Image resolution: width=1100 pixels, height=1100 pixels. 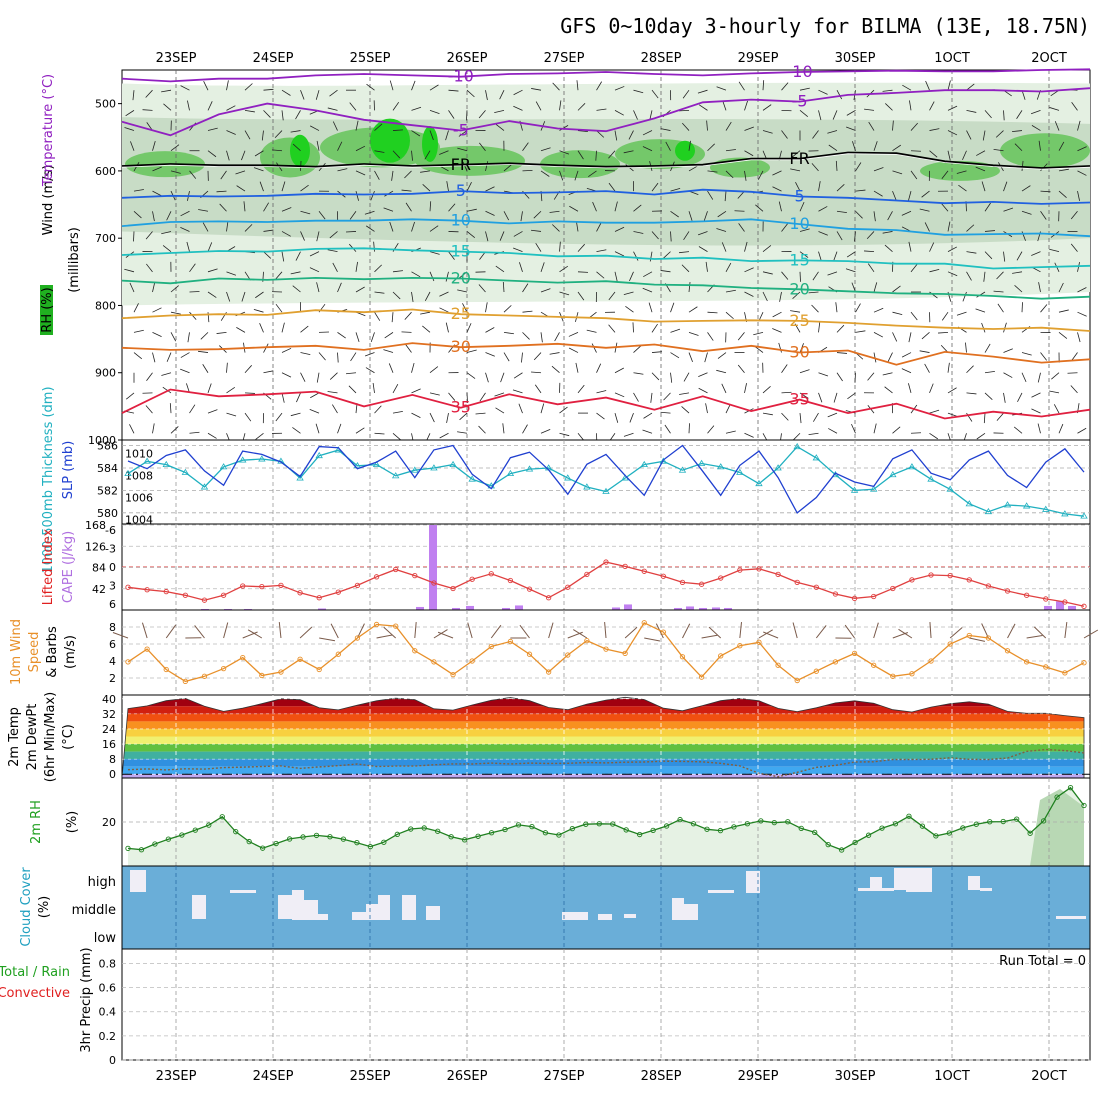 I want to click on isotherm-label: -10, so click(x=461, y=76).